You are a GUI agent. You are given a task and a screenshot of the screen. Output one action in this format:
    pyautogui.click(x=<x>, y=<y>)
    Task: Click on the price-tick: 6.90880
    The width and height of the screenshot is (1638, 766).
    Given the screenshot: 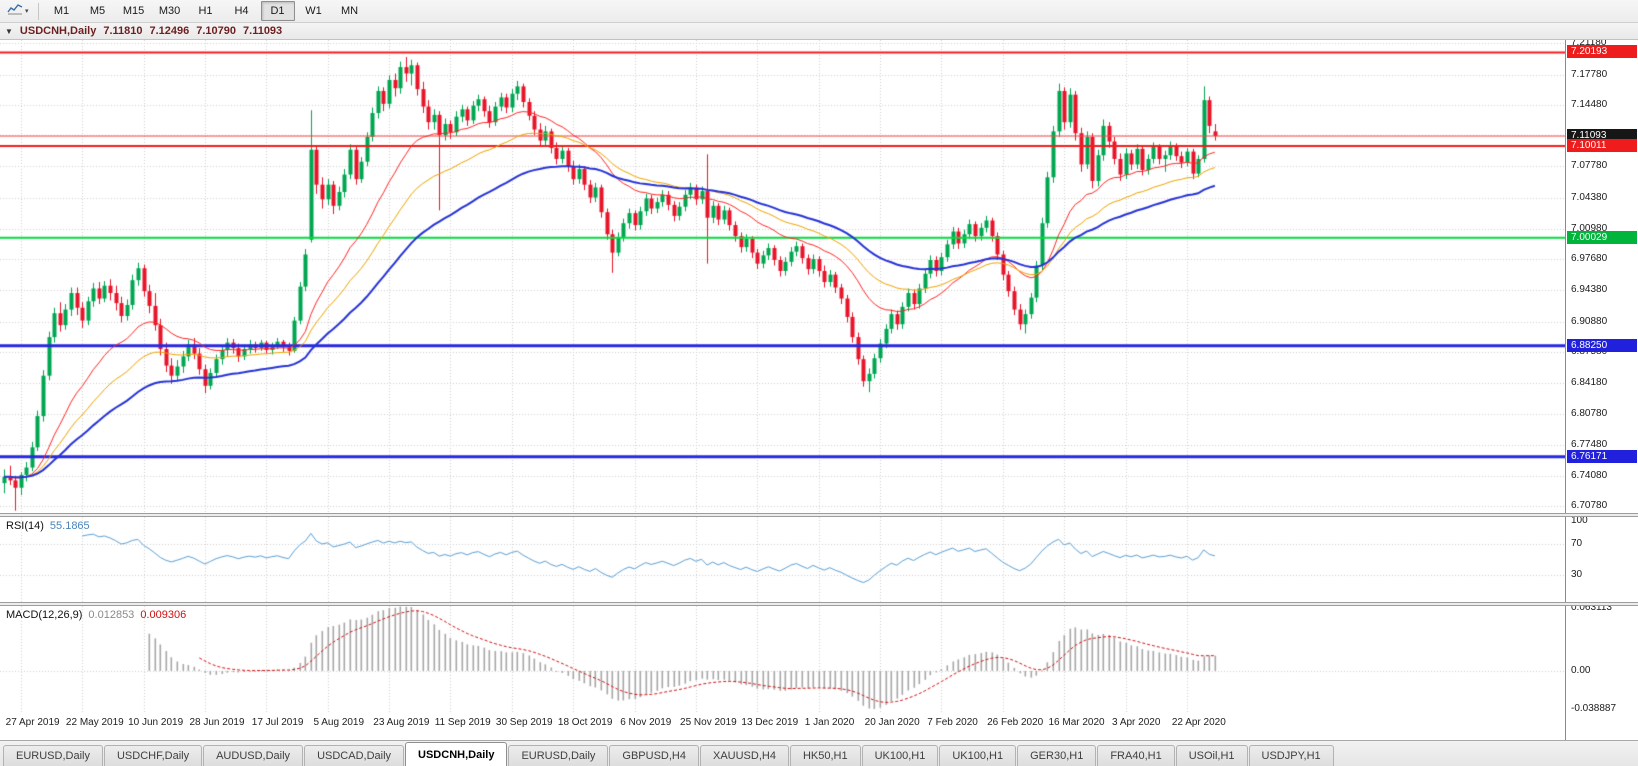 What is the action you would take?
    pyautogui.click(x=1589, y=321)
    